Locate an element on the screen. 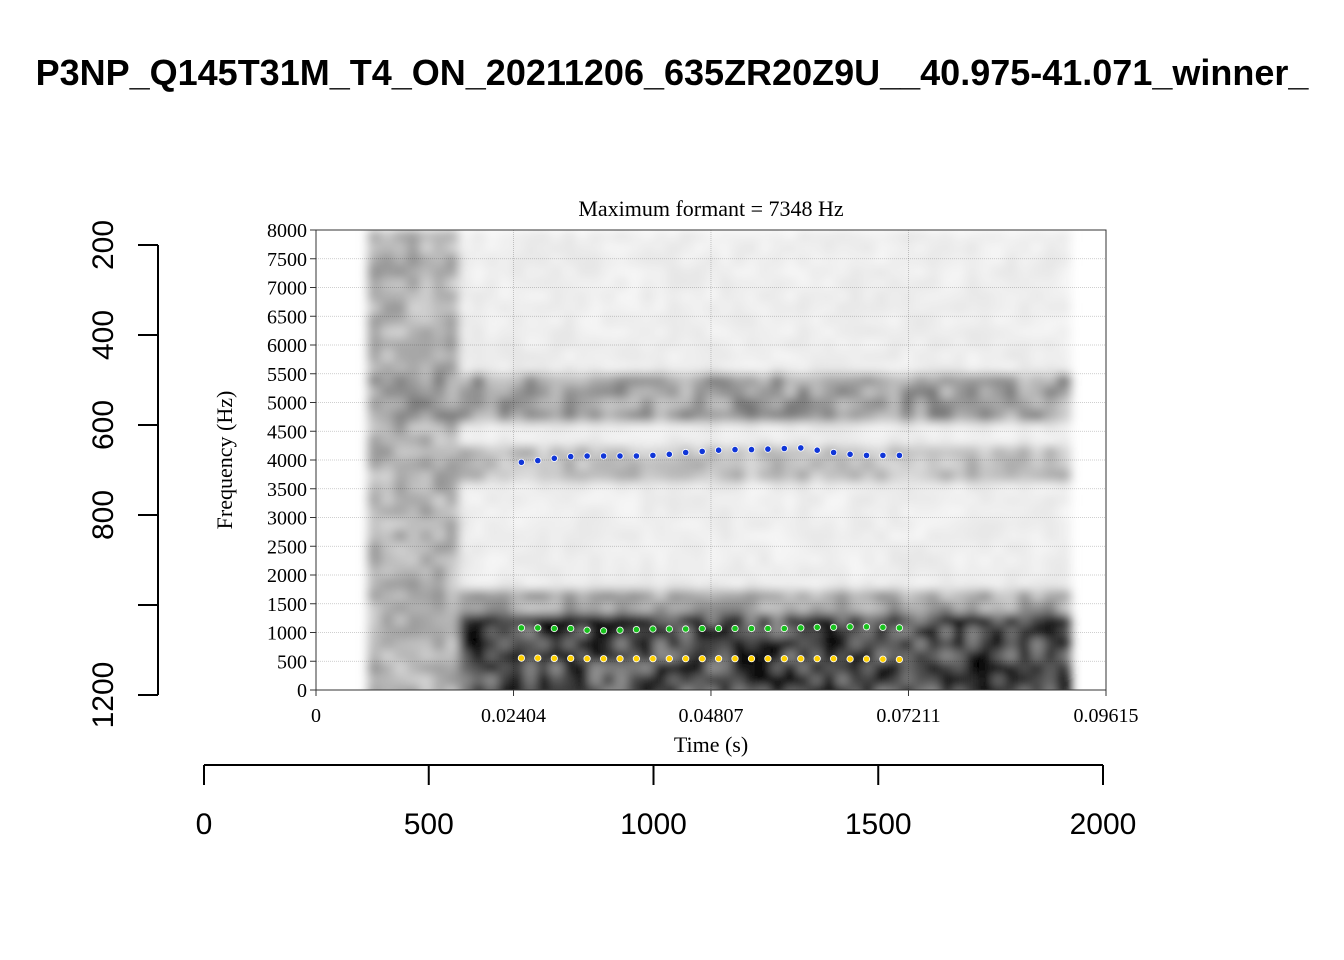 The image size is (1344, 960). x-tick-label: 0.04807 is located at coordinates (710, 716).